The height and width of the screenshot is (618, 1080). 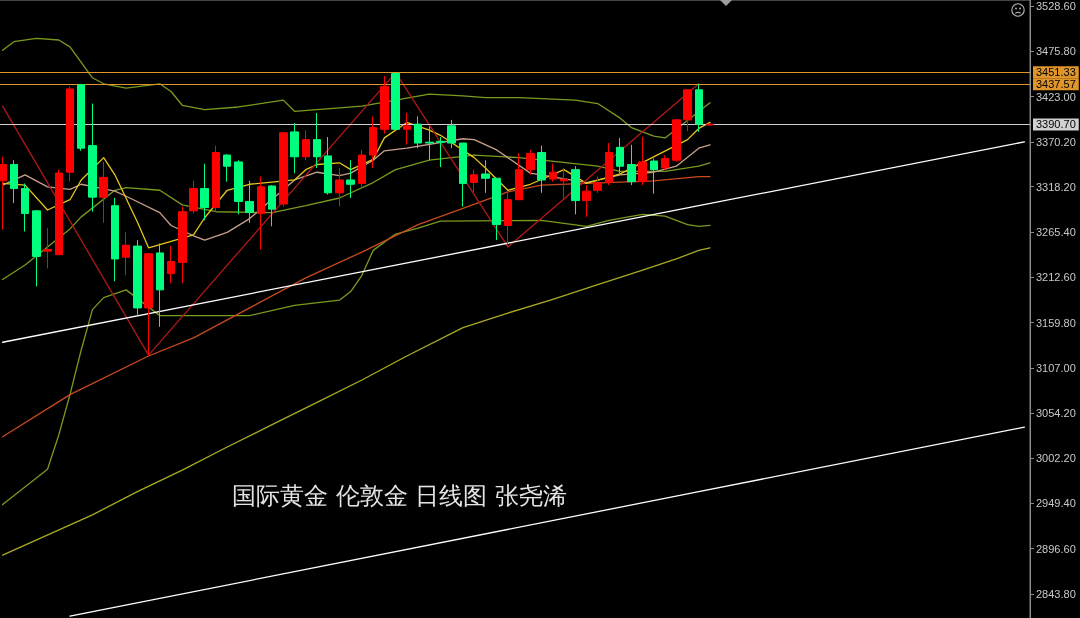 What do you see at coordinates (1056, 368) in the screenshot?
I see `y-tick-label: 3107.00` at bounding box center [1056, 368].